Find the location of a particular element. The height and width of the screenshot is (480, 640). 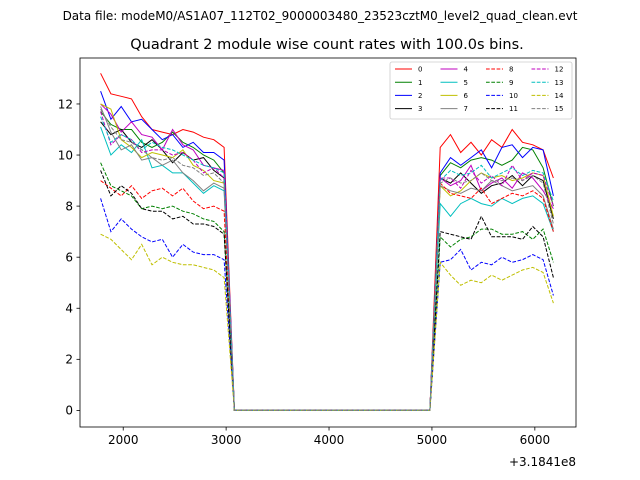

x-tick-label-2000: 2000 is located at coordinates (123, 440).